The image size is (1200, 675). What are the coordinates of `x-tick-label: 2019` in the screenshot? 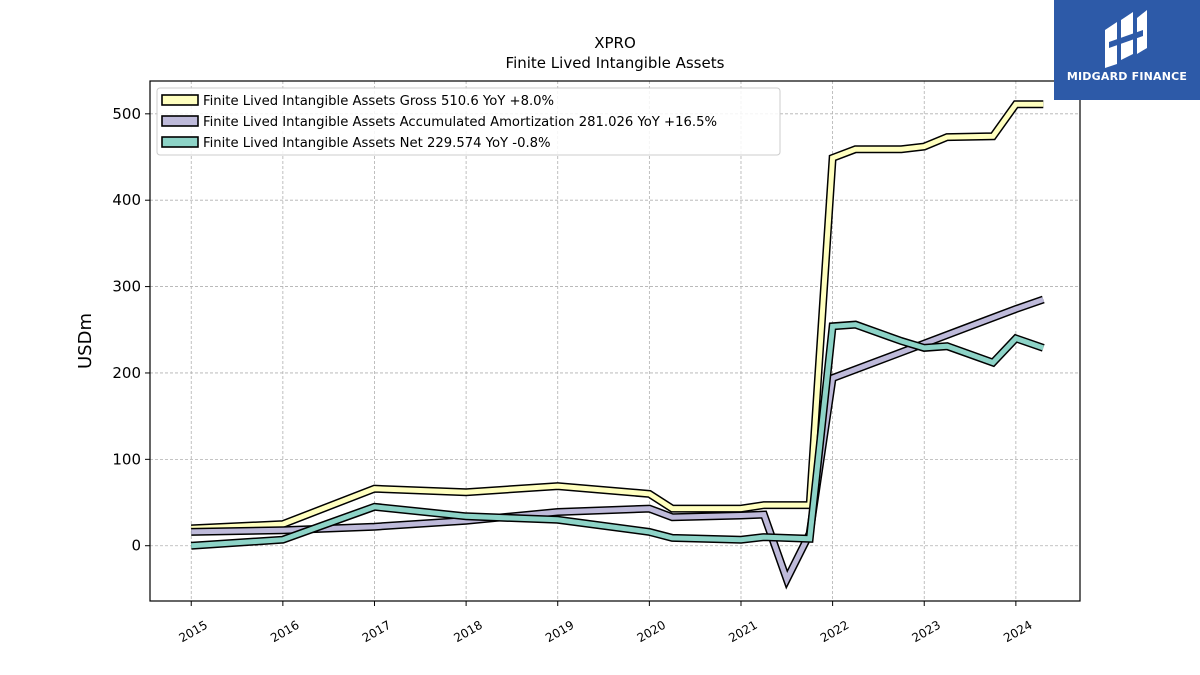 It's located at (559, 631).